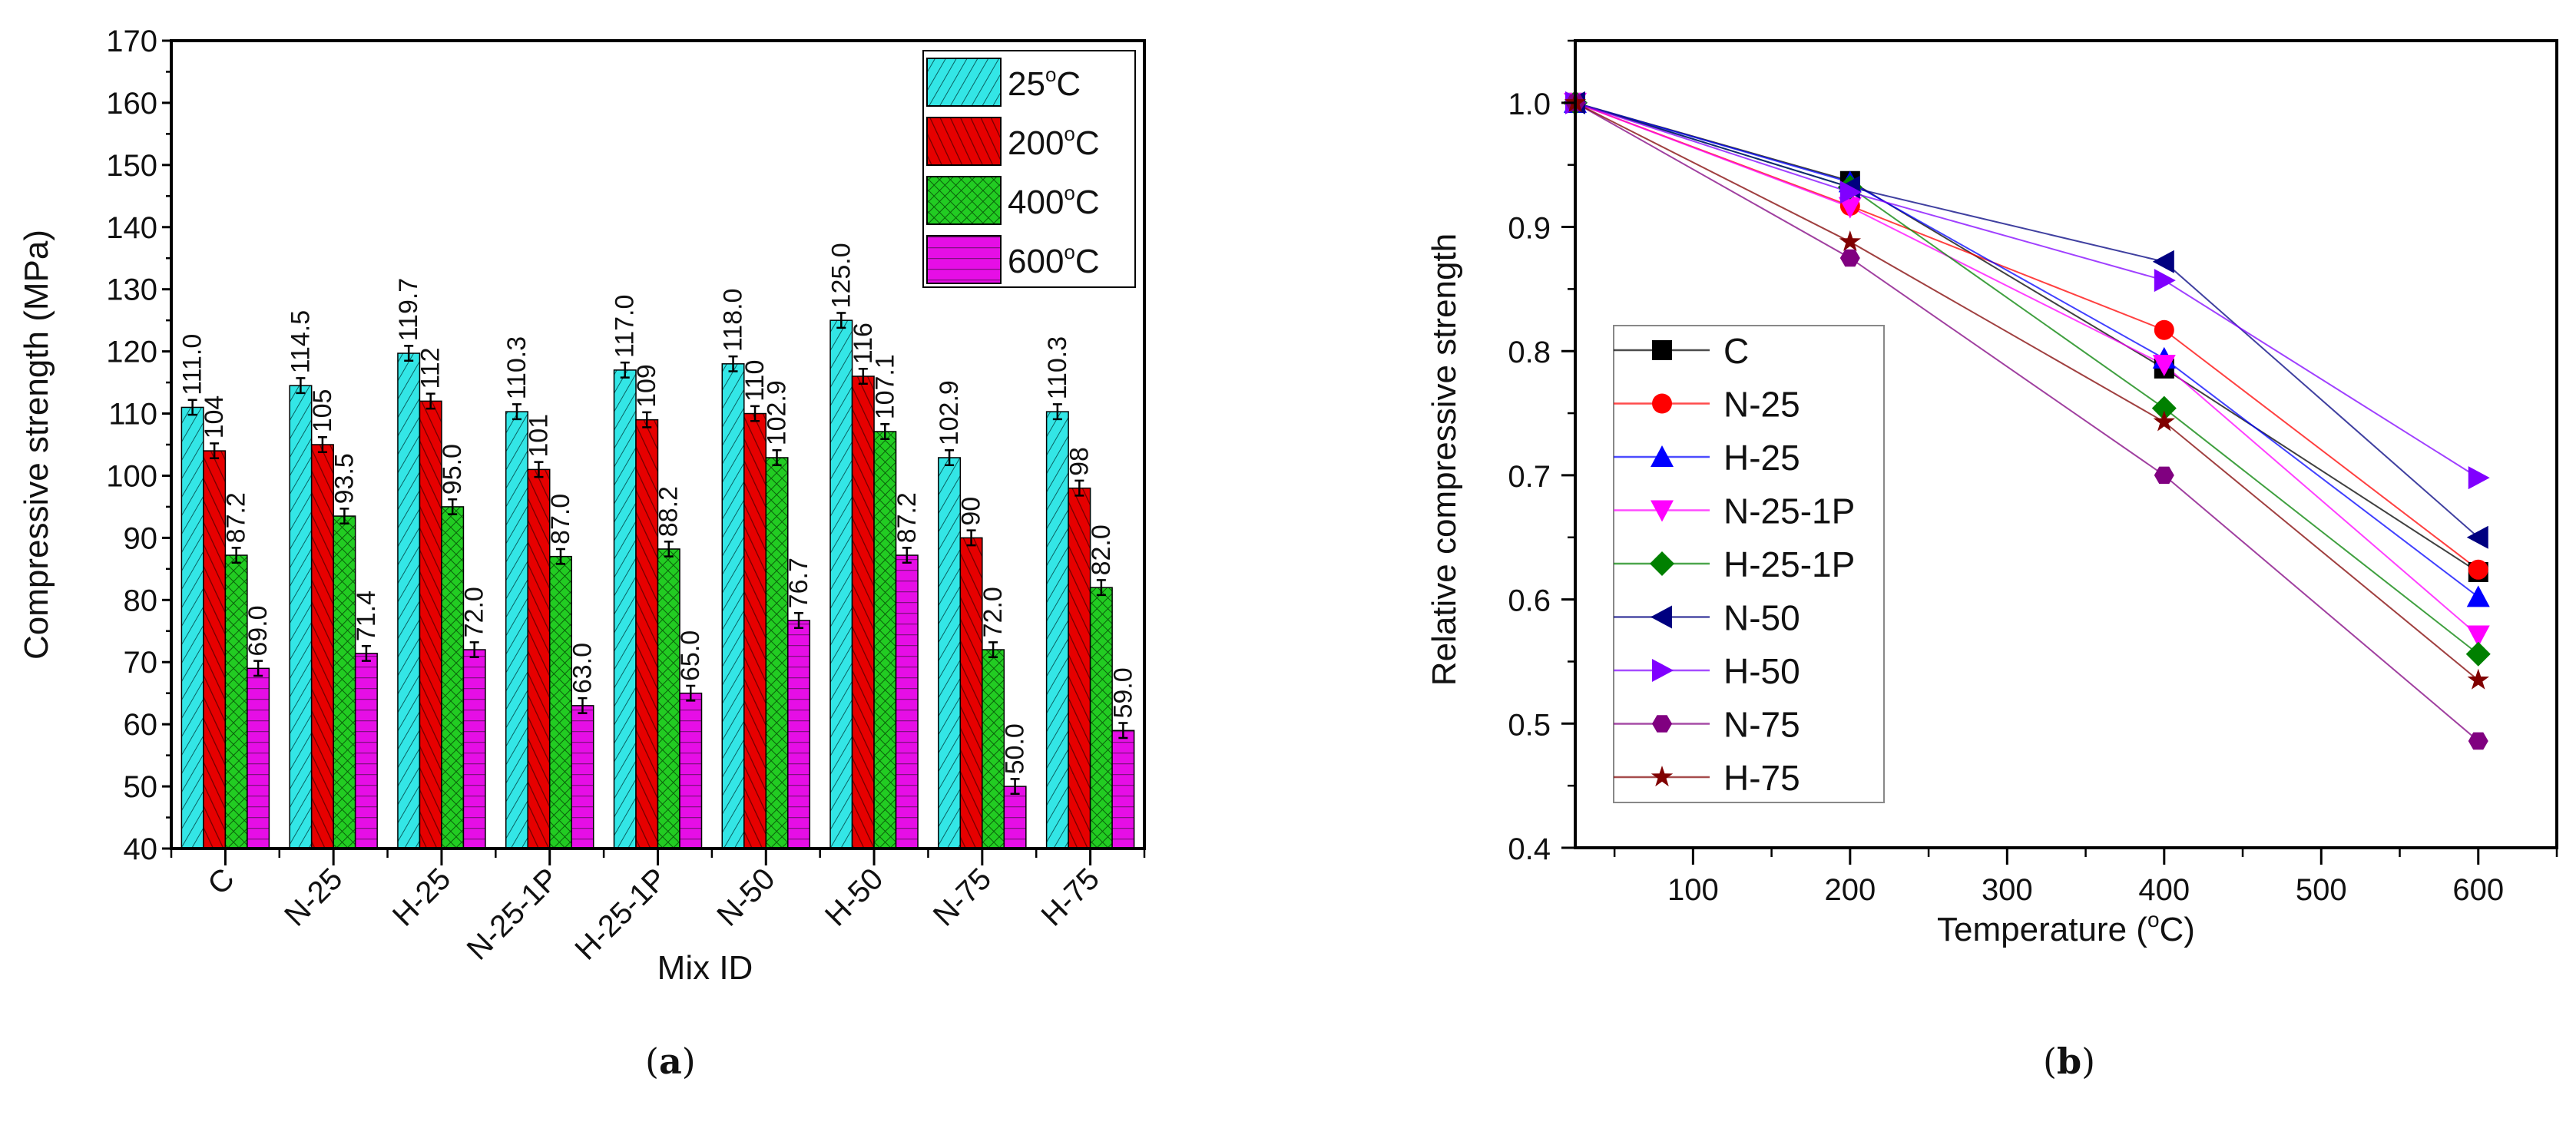 This screenshot has width=2576, height=1125. Describe the element at coordinates (560, 519) in the screenshot. I see `data-label: 87.0` at that location.